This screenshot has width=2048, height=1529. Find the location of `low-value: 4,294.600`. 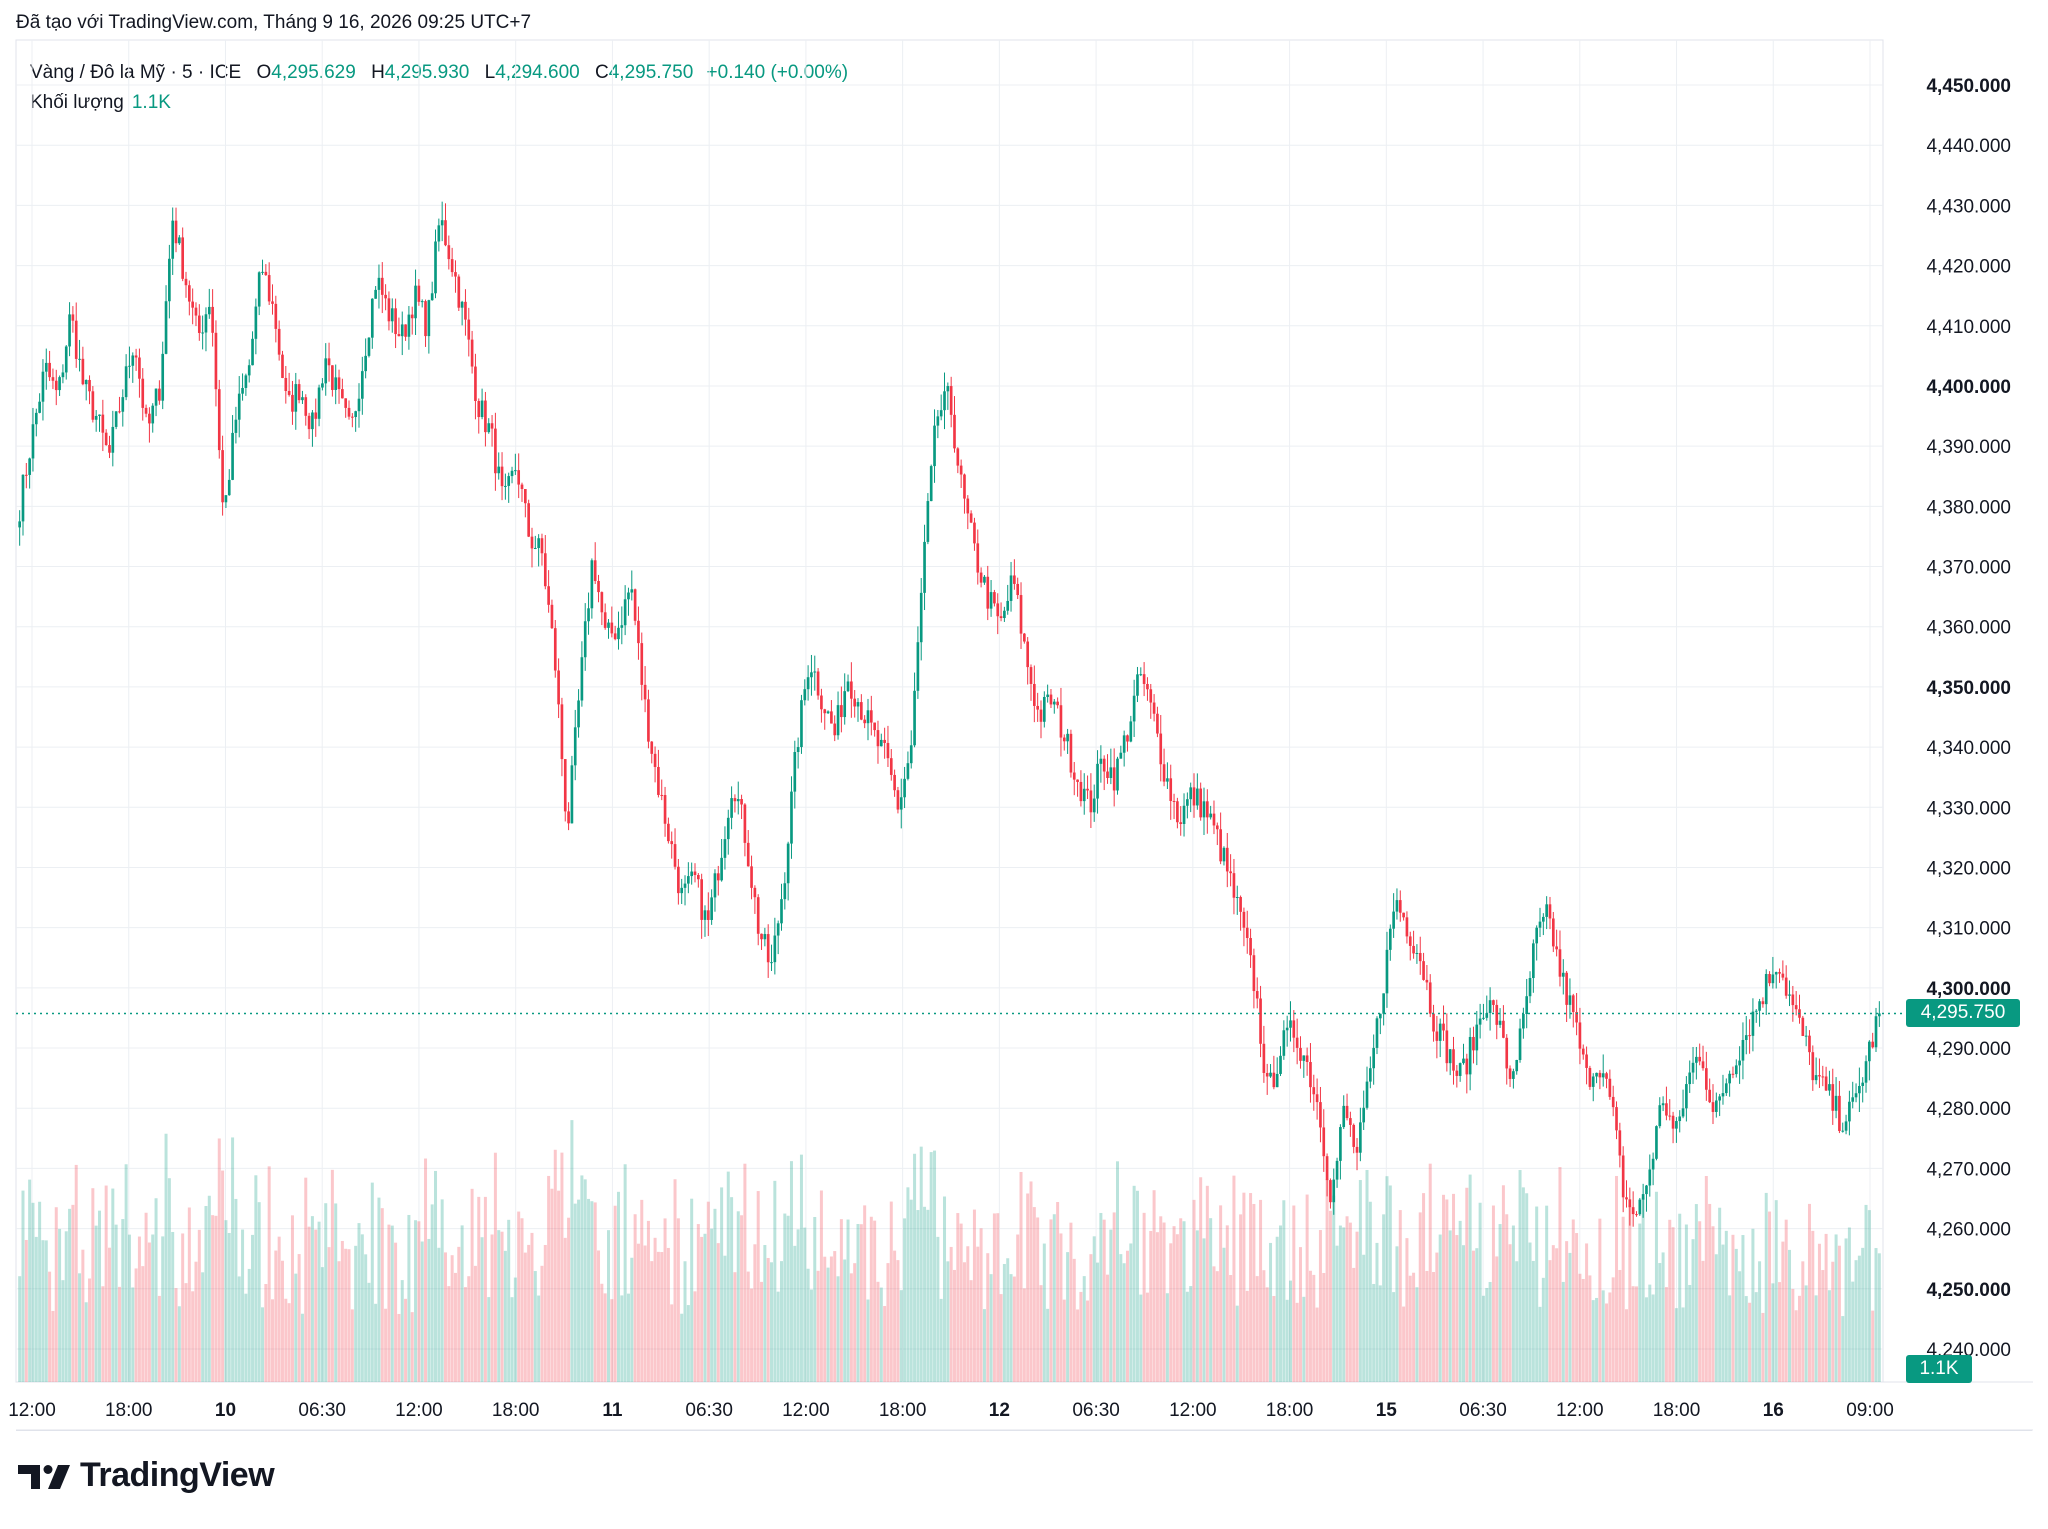

low-value: 4,294.600 is located at coordinates (537, 72).